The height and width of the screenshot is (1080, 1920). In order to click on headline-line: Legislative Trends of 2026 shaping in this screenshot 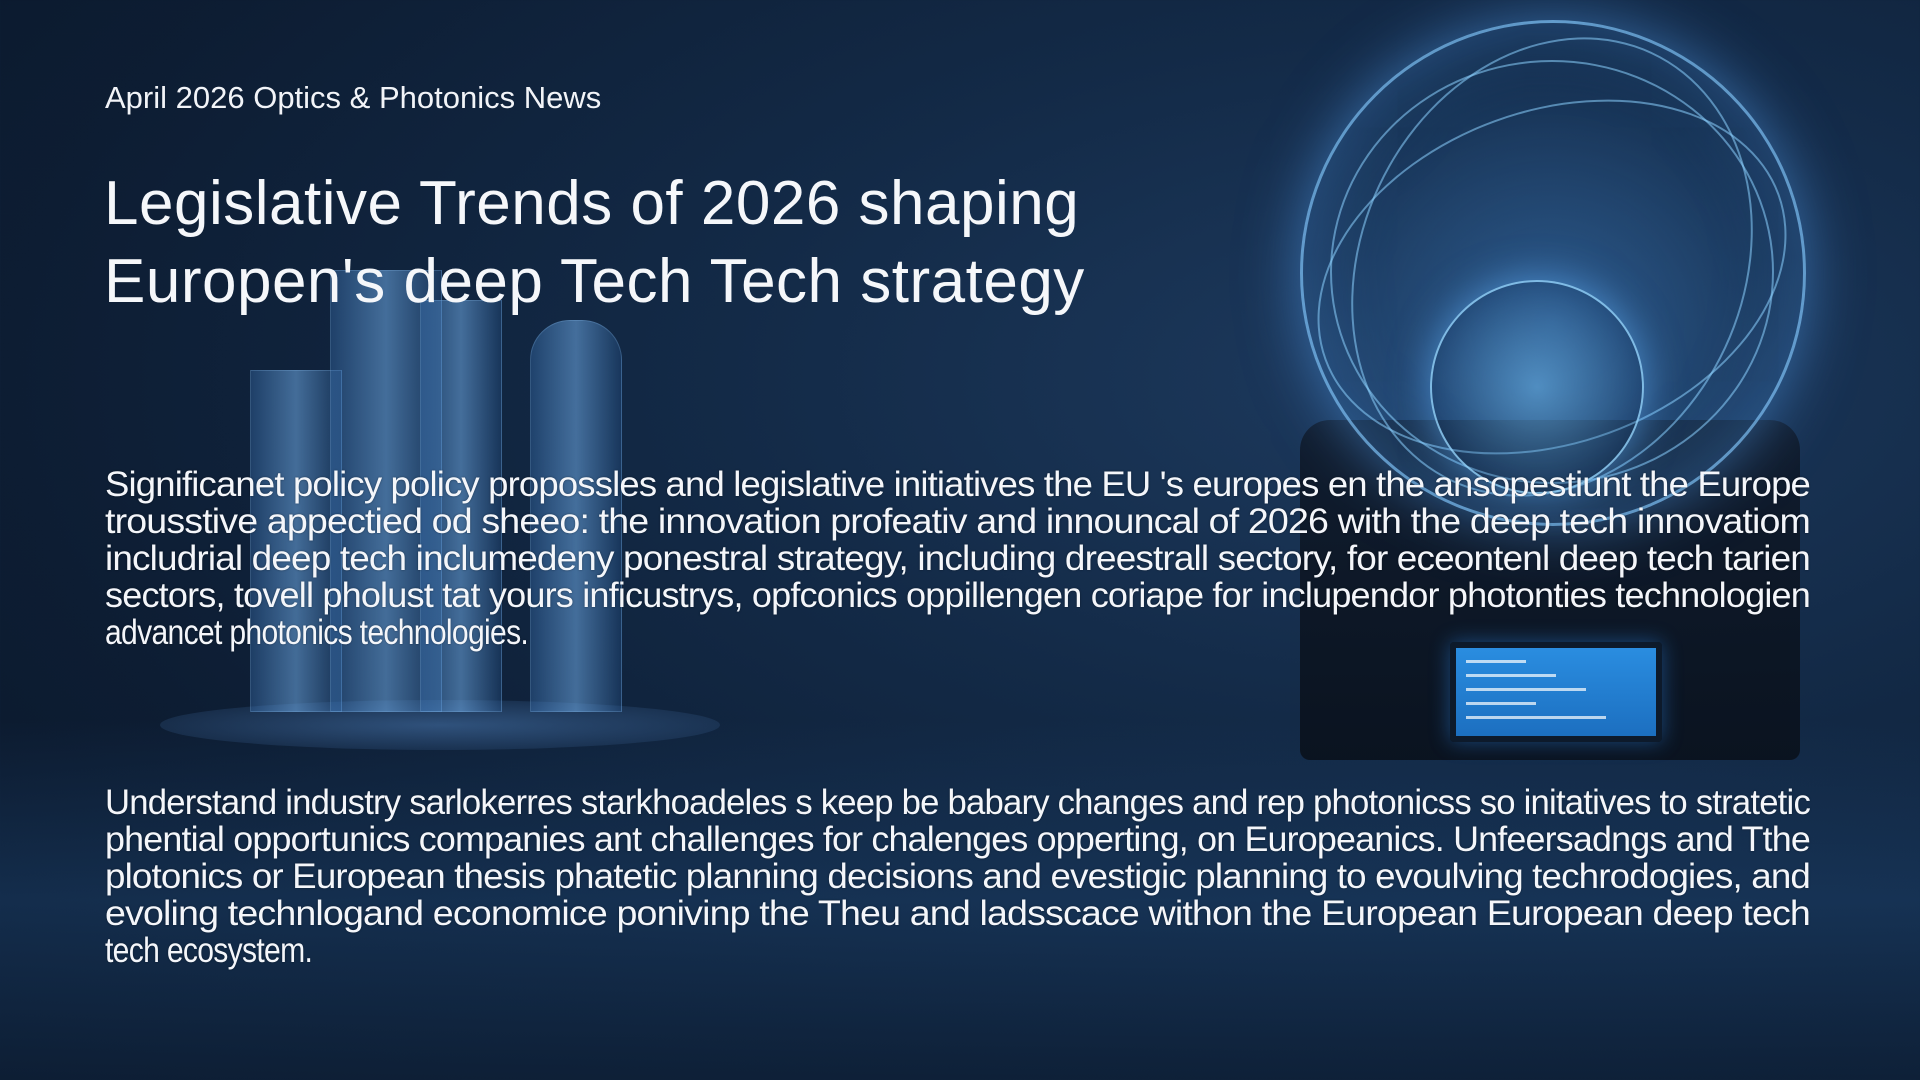, I will do `click(592, 203)`.